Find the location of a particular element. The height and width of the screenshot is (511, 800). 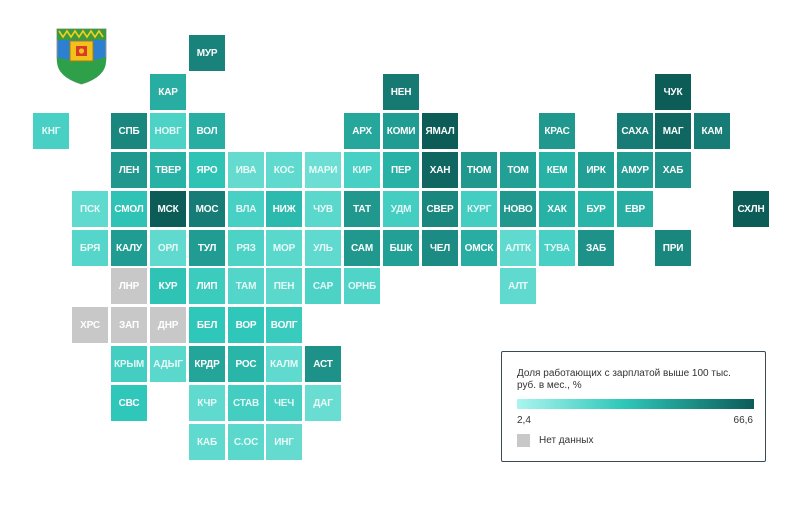

region-tile: АЛТК is located at coordinates (518, 248).